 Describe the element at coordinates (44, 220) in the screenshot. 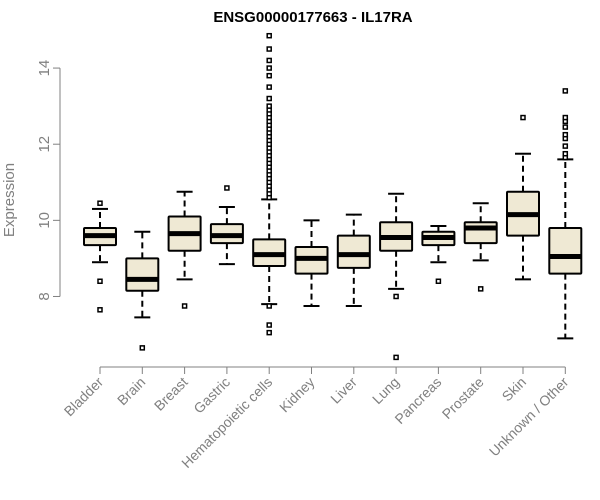

I see `y-tick-label: 10` at that location.